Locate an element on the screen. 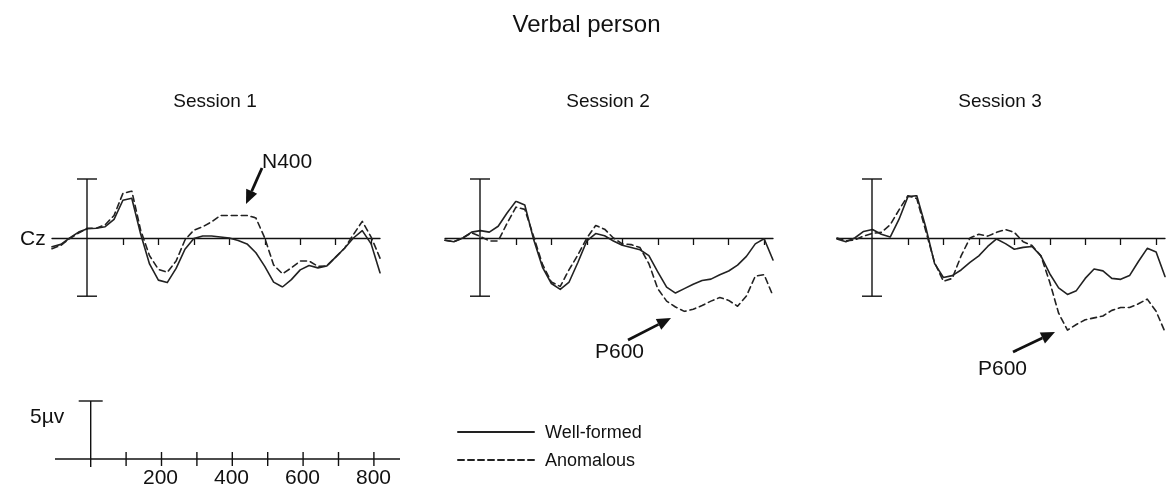 This screenshot has width=1173, height=487. chart-subtitle: Session 3 is located at coordinates (1000, 100).